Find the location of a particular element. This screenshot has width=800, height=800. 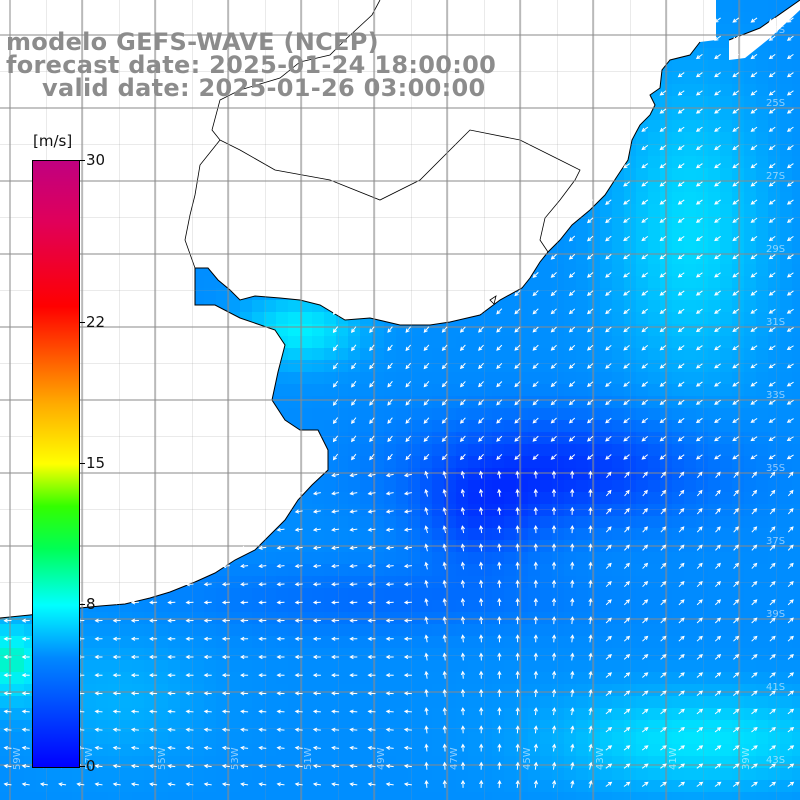

lon-label: 57W is located at coordinates (89, 758).